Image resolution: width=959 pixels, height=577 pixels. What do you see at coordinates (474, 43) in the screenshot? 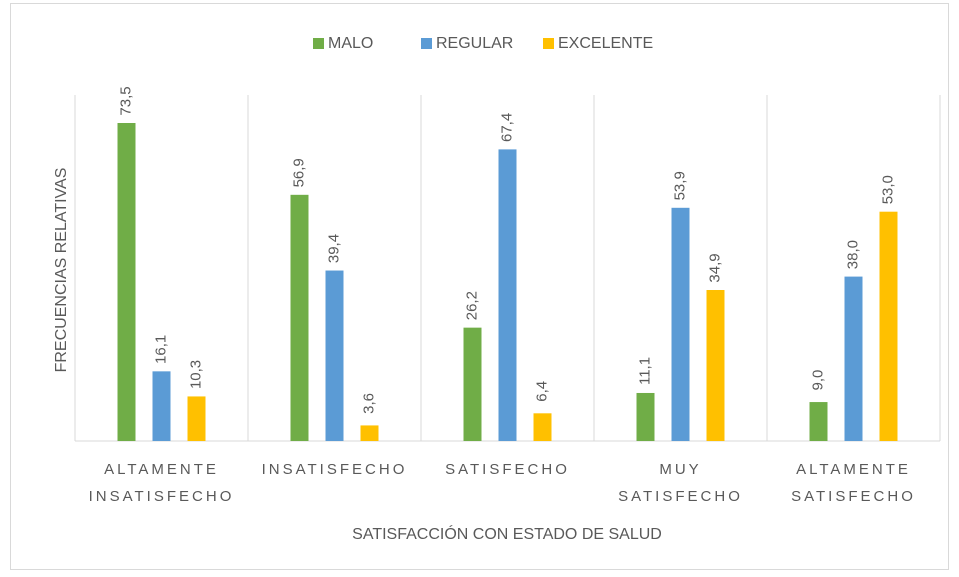
I see `legend-label: REGULAR` at bounding box center [474, 43].